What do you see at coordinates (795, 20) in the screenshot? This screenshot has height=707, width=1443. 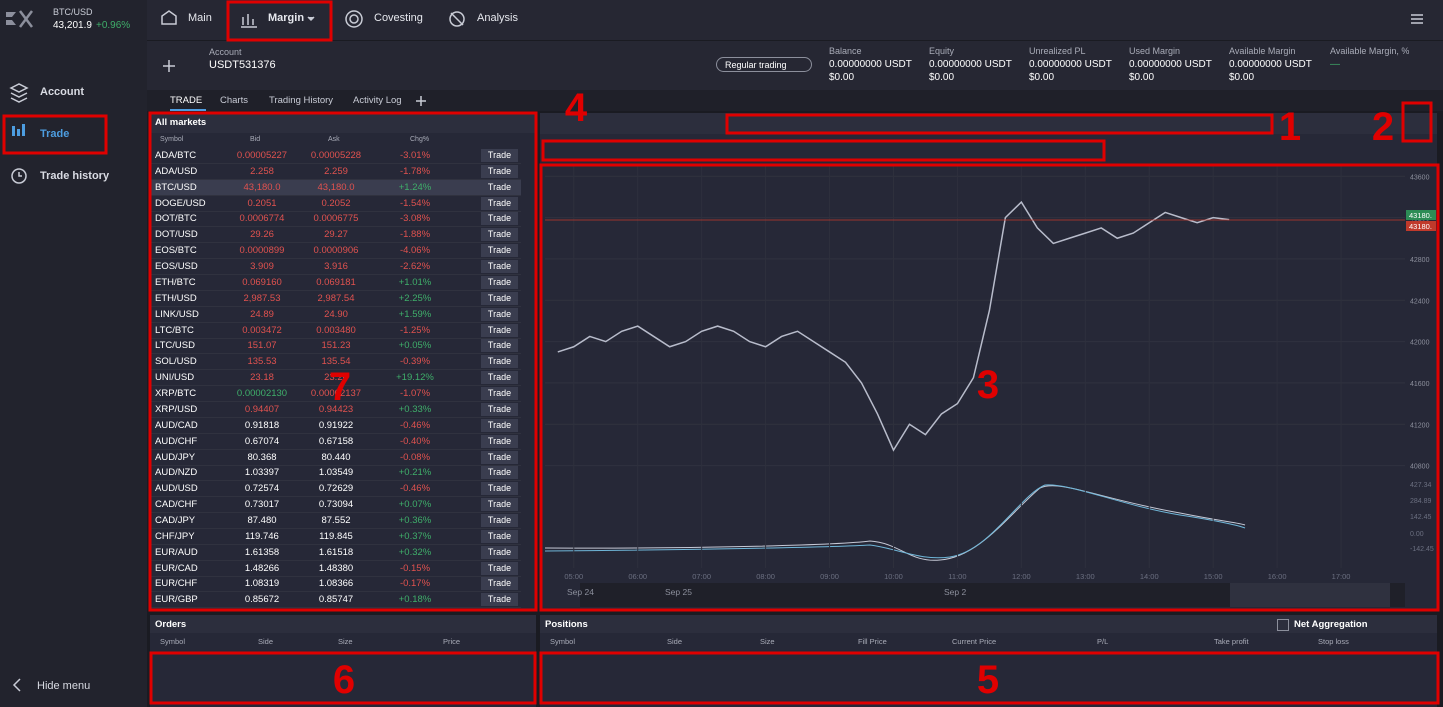 I see `top-bar` at bounding box center [795, 20].